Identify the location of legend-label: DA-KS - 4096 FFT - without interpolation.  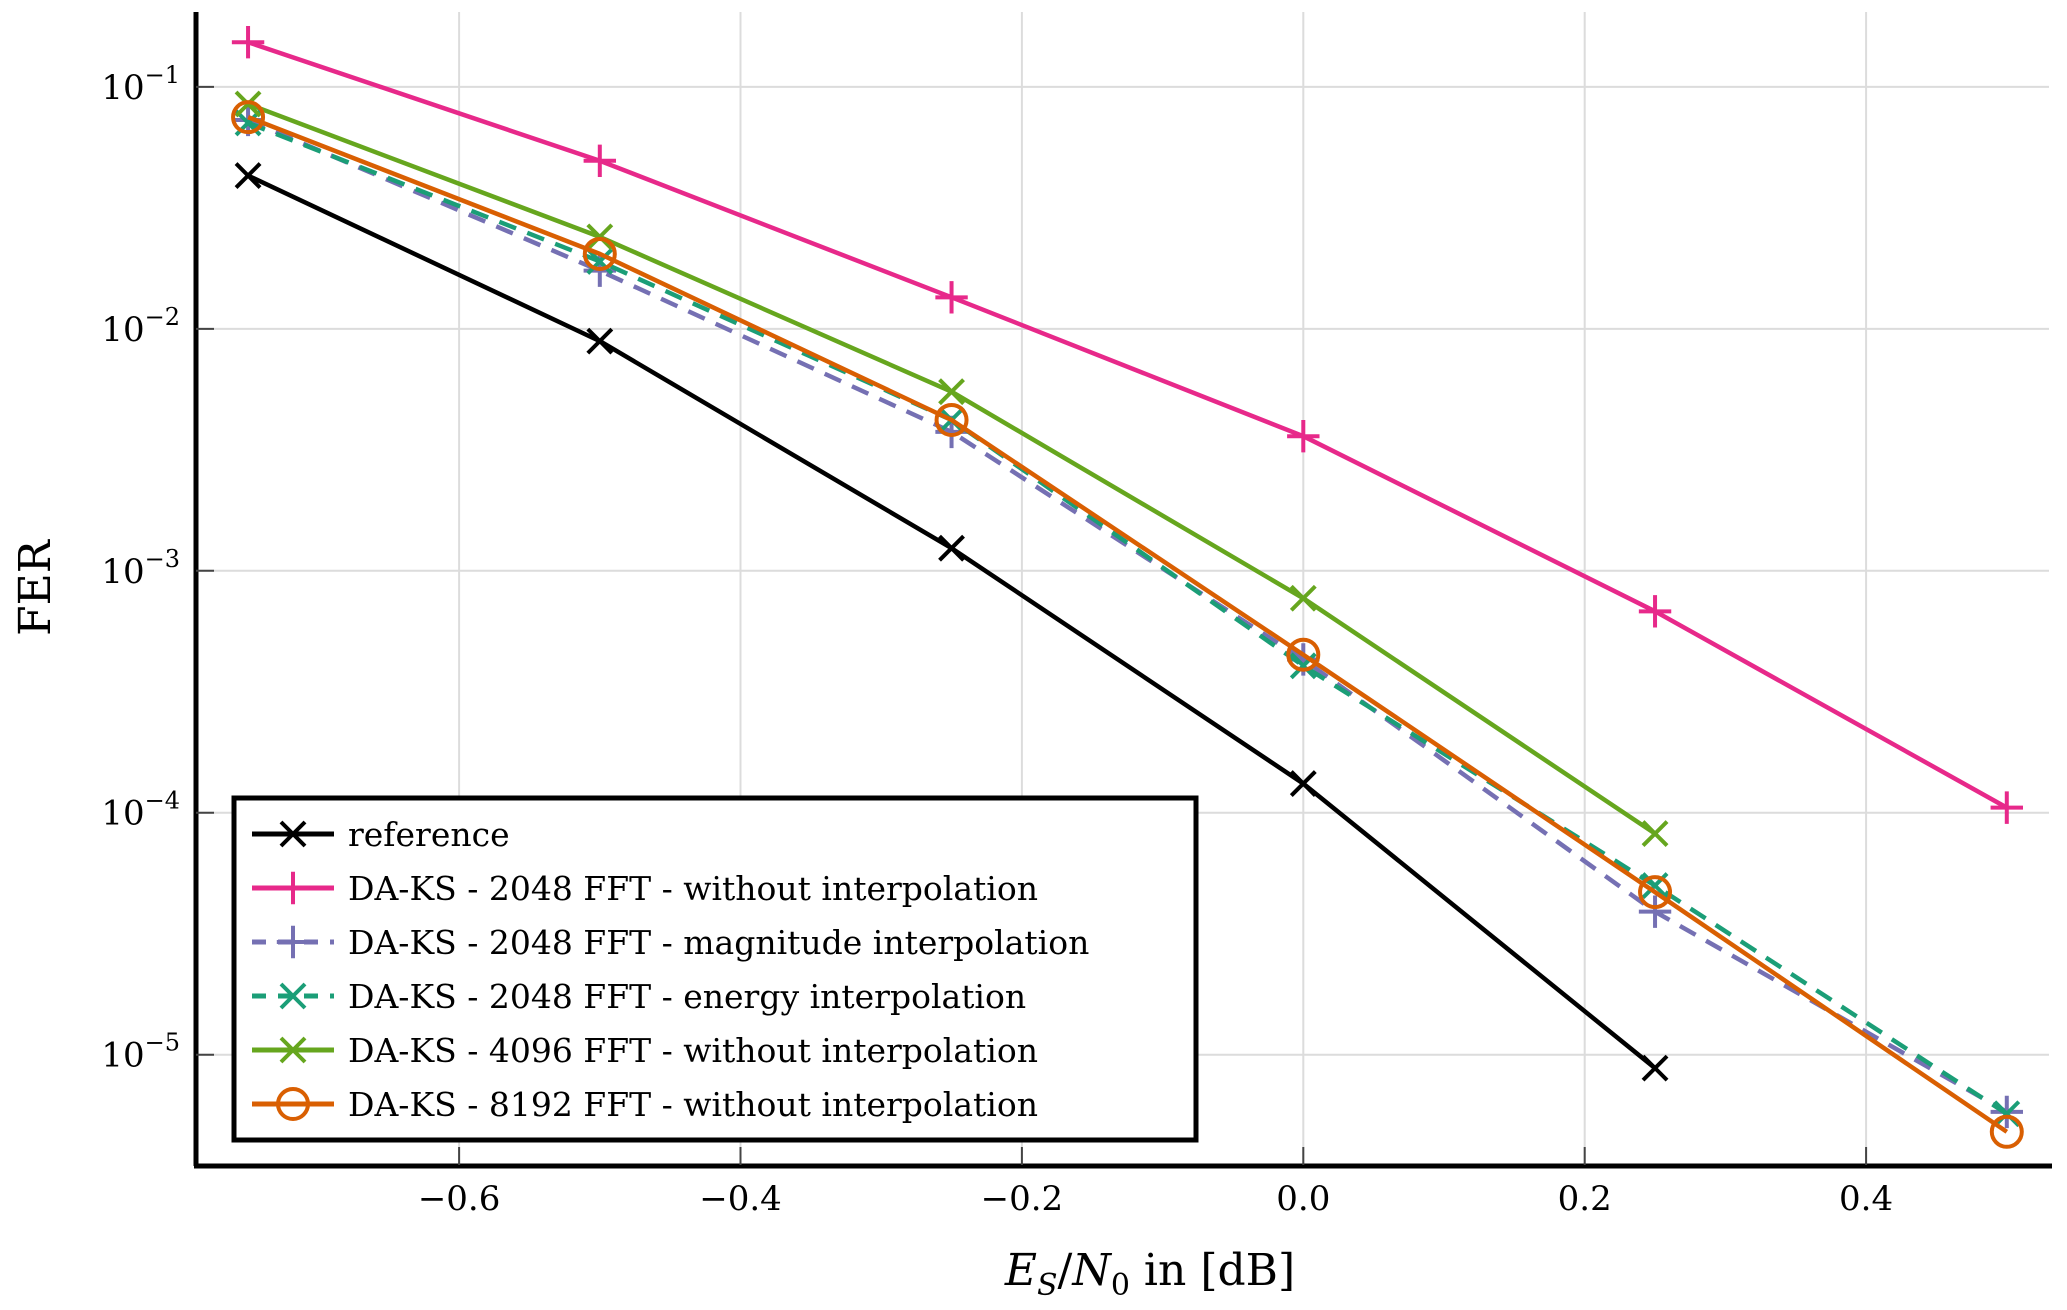
(693, 1050).